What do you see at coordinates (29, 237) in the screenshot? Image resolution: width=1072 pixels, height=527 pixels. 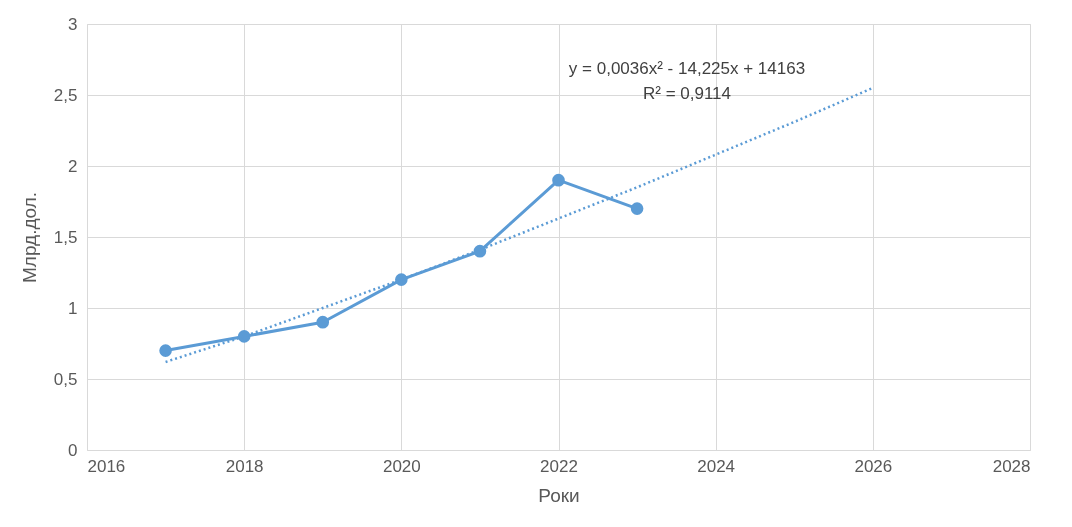 I see `y-axis-title: Млрд.дол.` at bounding box center [29, 237].